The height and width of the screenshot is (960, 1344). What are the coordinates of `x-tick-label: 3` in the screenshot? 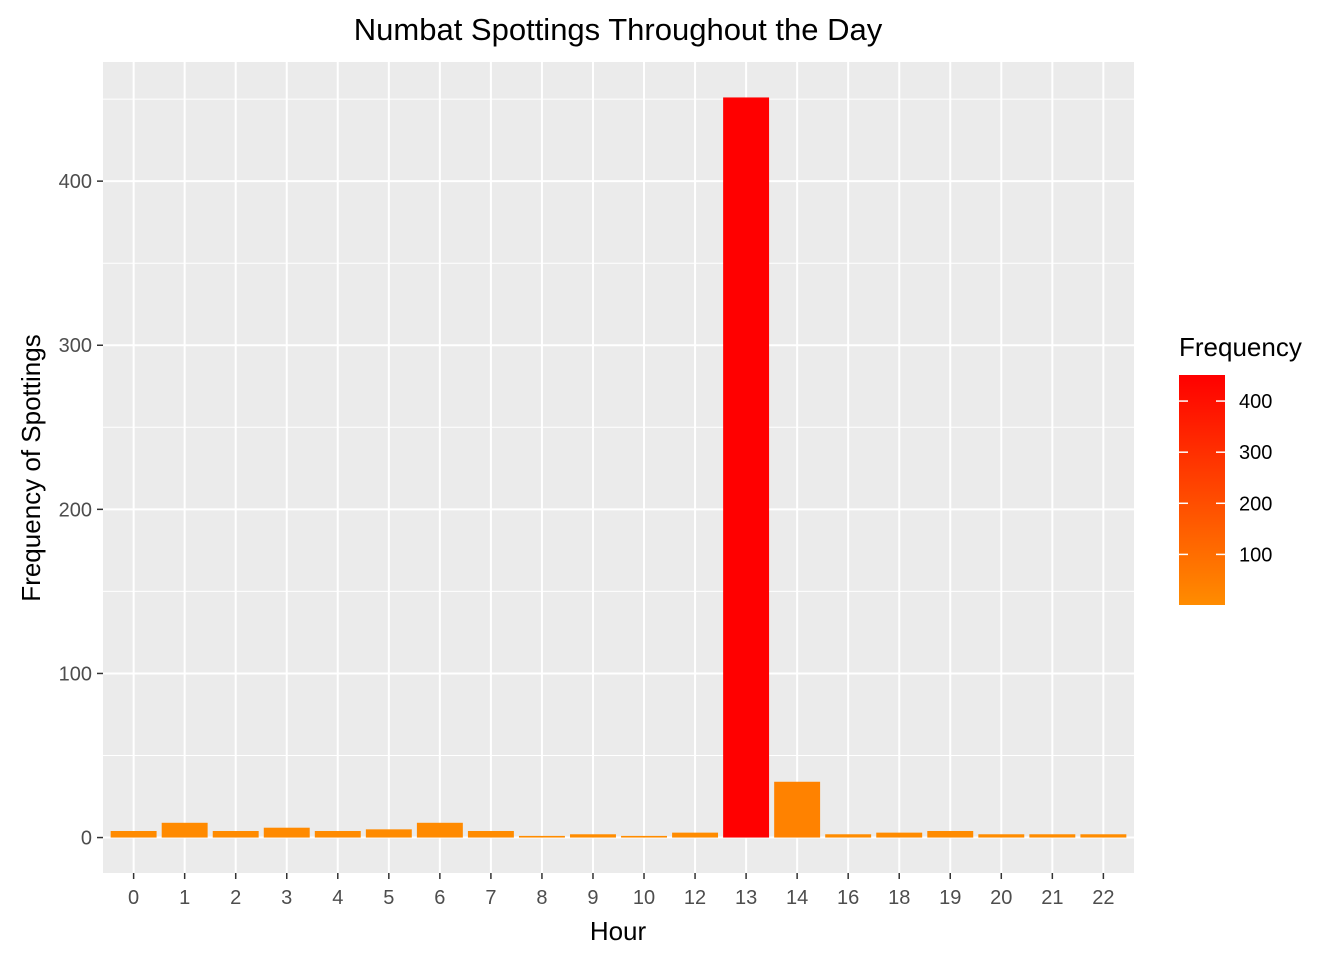 It's located at (286, 898).